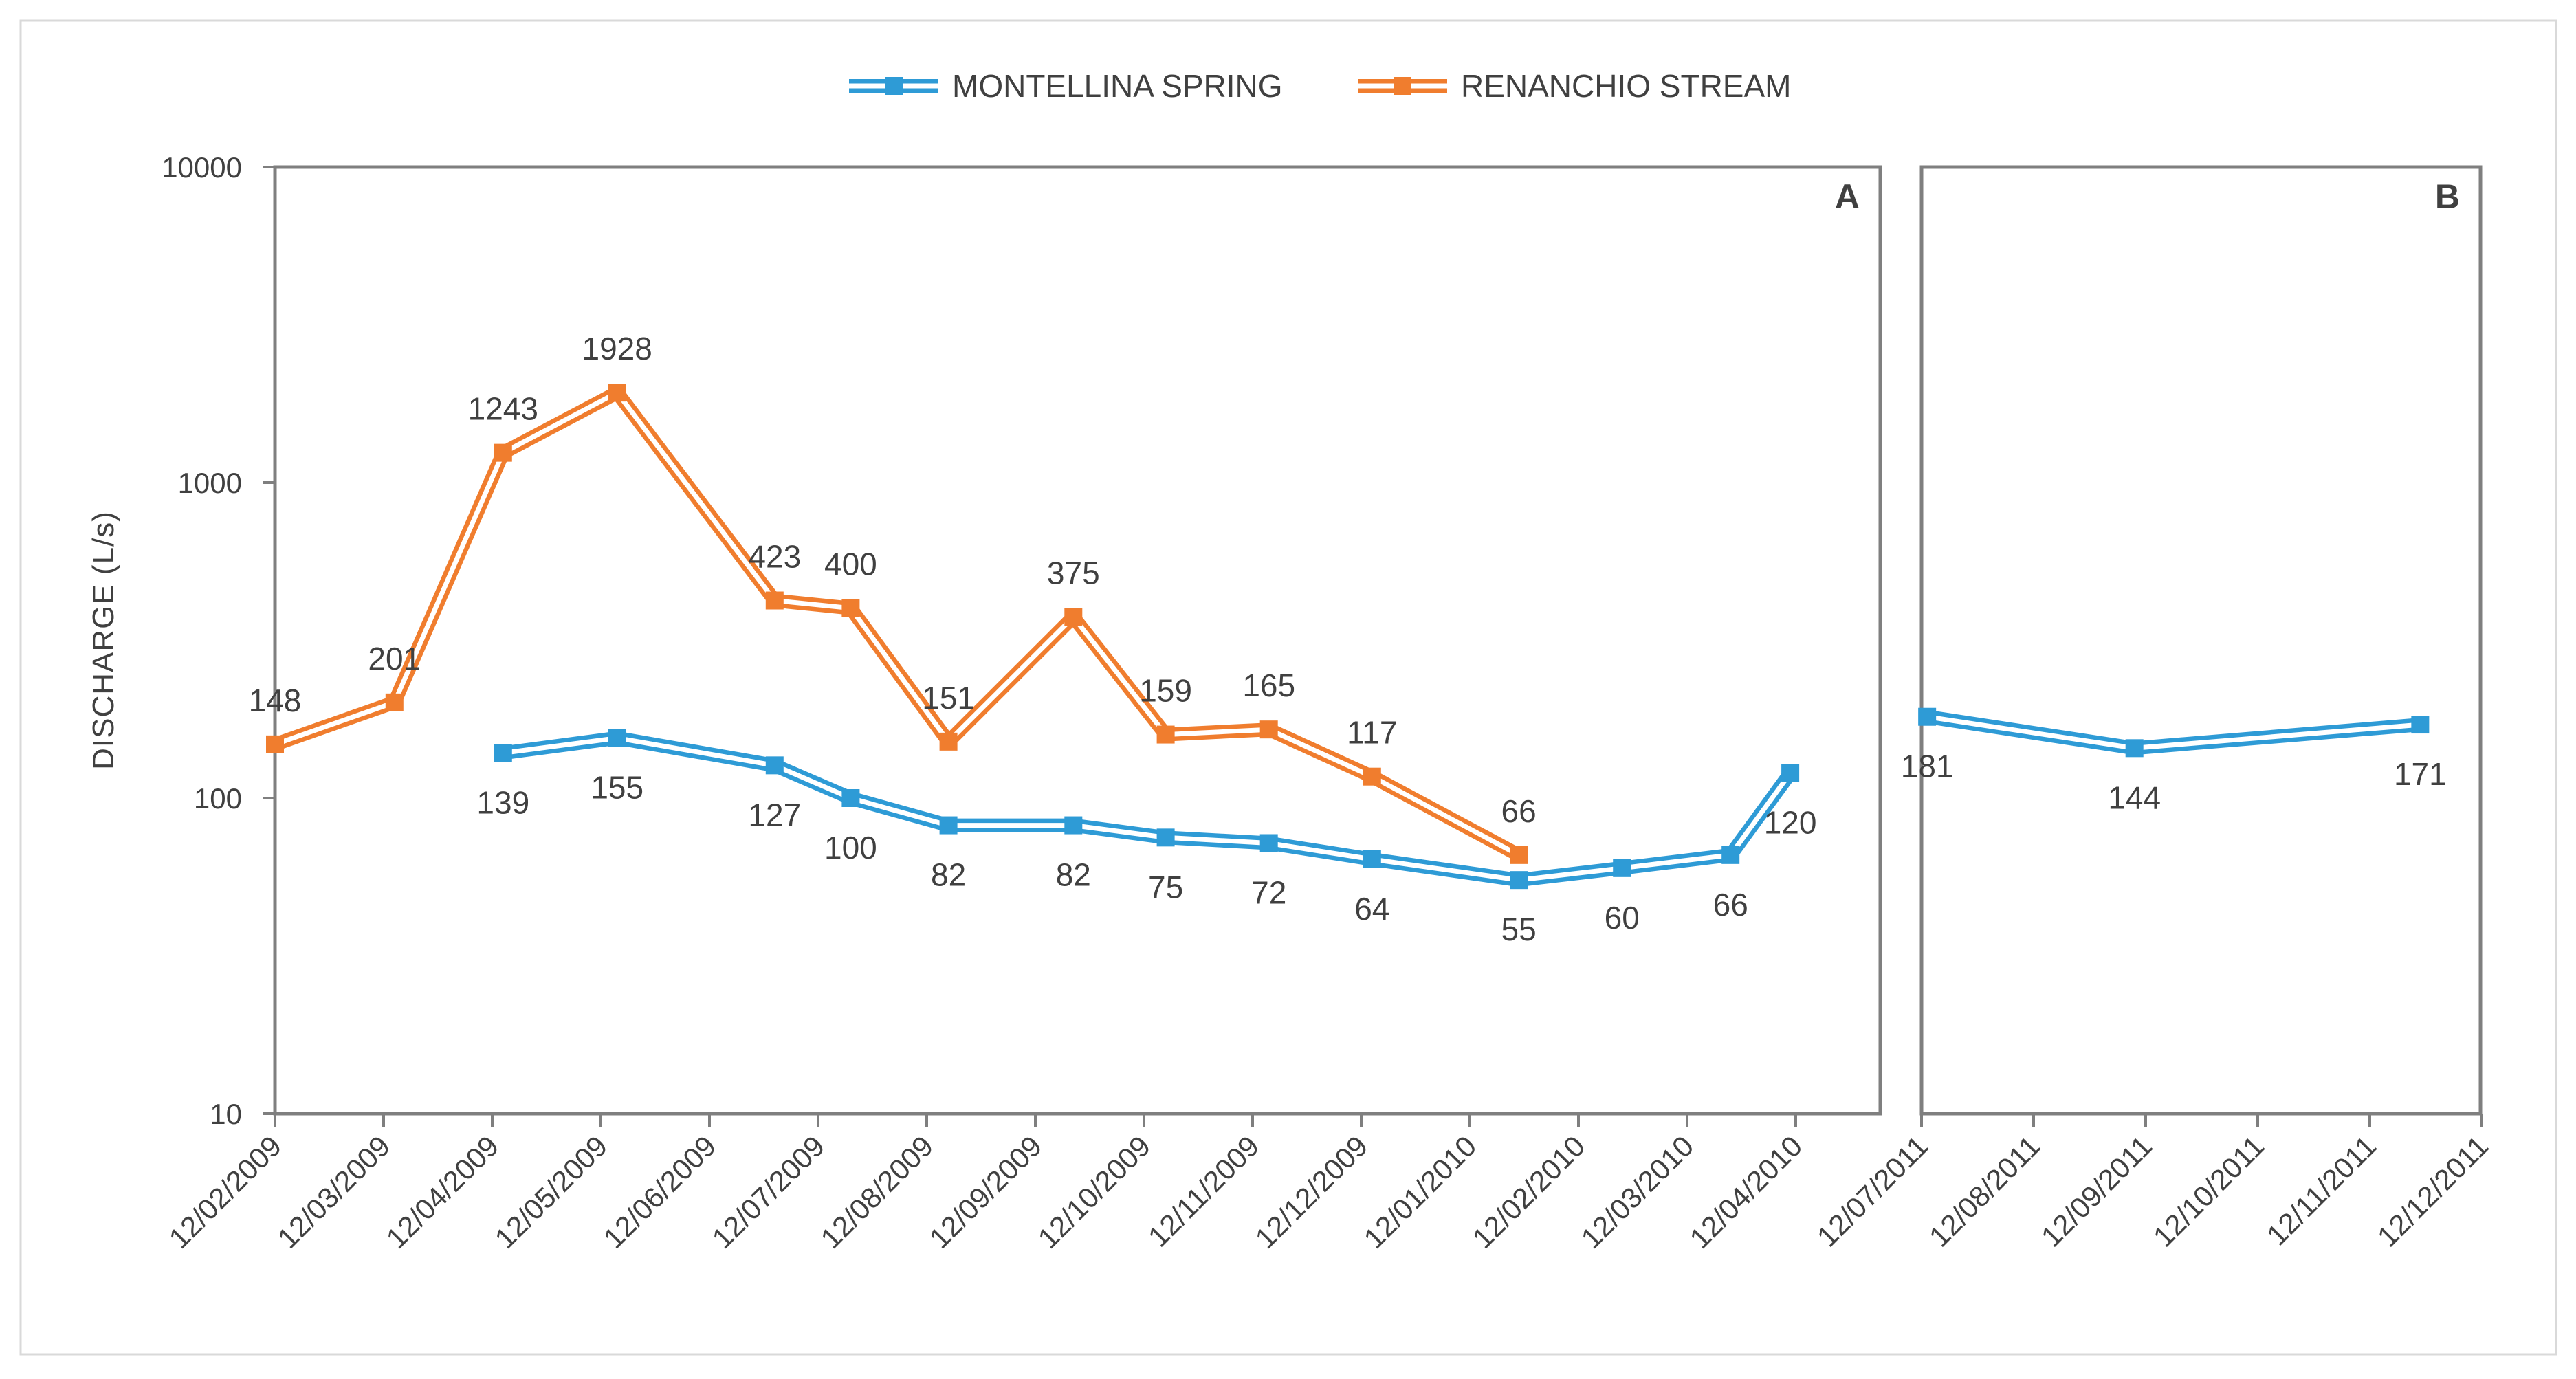 This screenshot has height=1379, width=2576. I want to click on data-label: 60, so click(1622, 918).